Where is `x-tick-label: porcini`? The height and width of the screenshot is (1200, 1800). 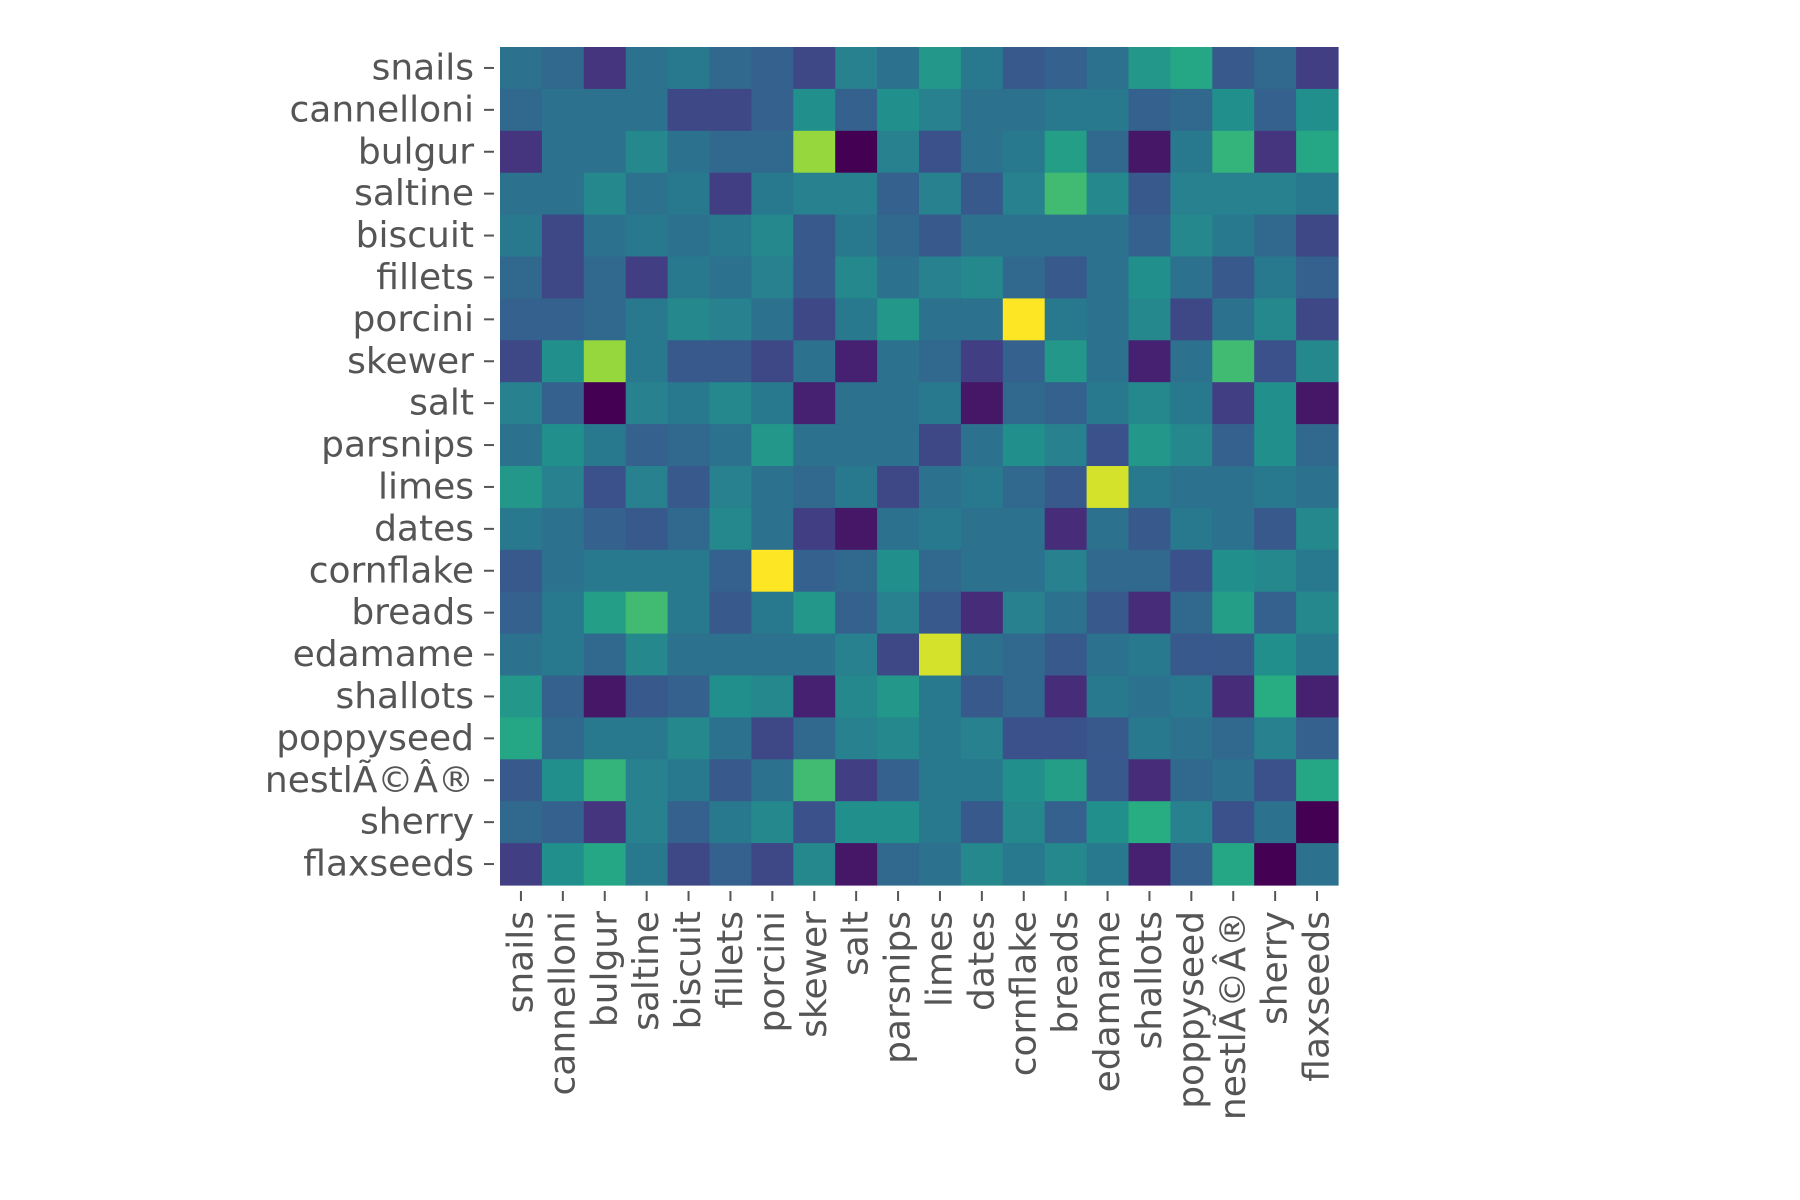
x-tick-label: porcini is located at coordinates (772, 972).